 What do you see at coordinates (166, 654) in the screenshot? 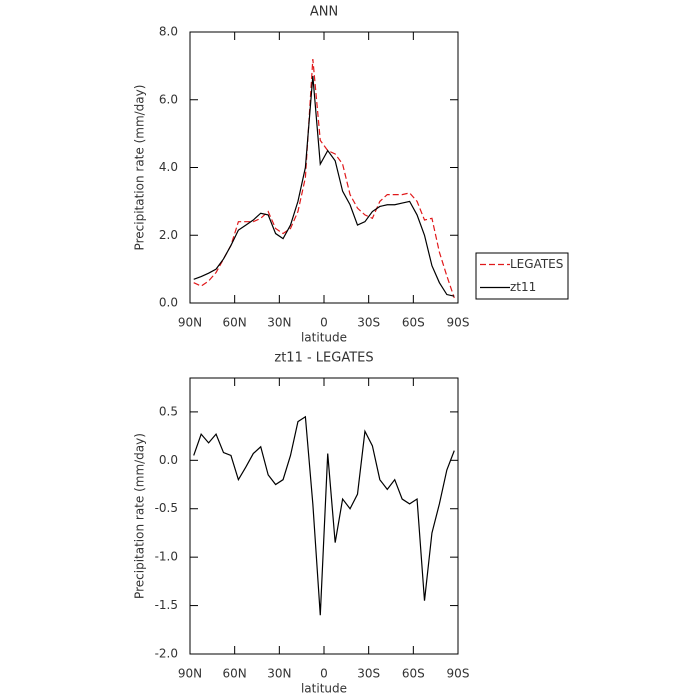
I see `y-tick-label: -2.0` at bounding box center [166, 654].